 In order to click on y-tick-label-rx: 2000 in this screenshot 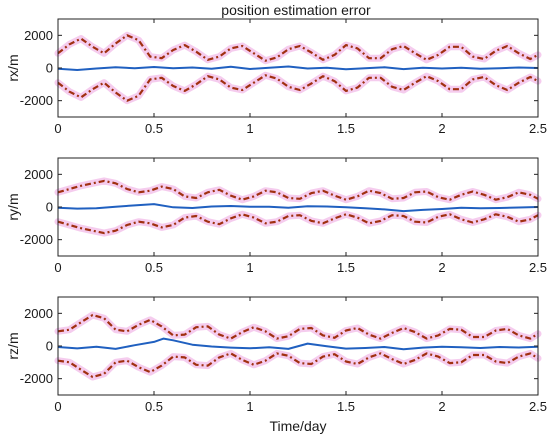, I will do `click(38, 35)`.